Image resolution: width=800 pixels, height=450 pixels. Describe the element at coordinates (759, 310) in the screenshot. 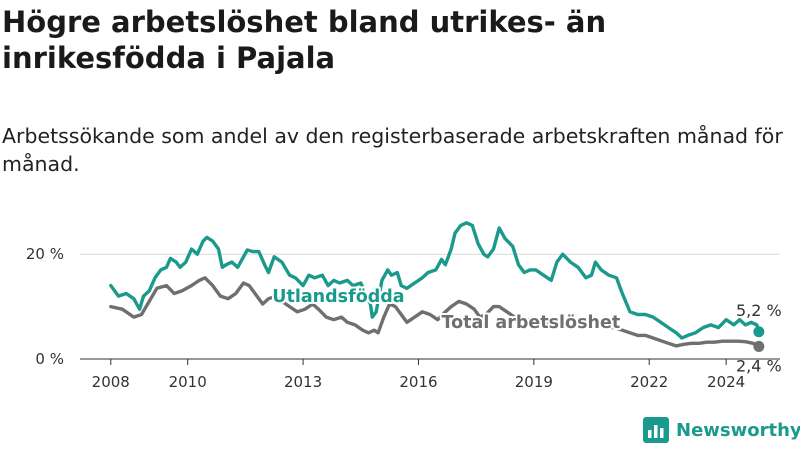

I see `end-label-utlandsfodda: 5,2 %` at that location.